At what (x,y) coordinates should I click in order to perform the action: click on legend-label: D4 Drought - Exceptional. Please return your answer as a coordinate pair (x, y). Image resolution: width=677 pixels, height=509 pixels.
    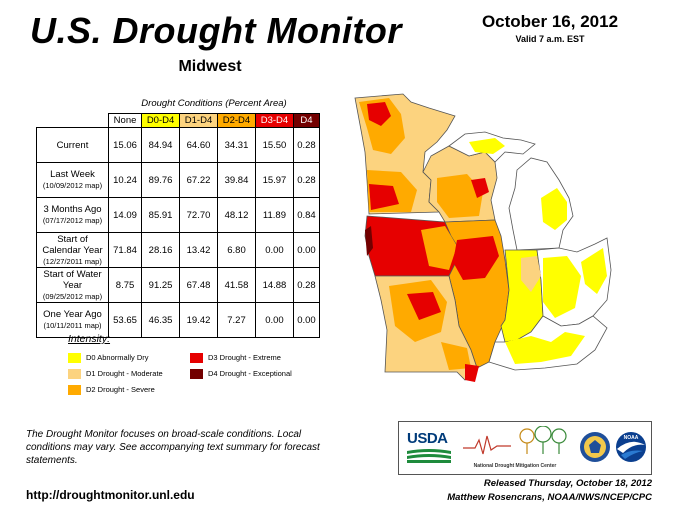
    Looking at the image, I should click on (250, 373).